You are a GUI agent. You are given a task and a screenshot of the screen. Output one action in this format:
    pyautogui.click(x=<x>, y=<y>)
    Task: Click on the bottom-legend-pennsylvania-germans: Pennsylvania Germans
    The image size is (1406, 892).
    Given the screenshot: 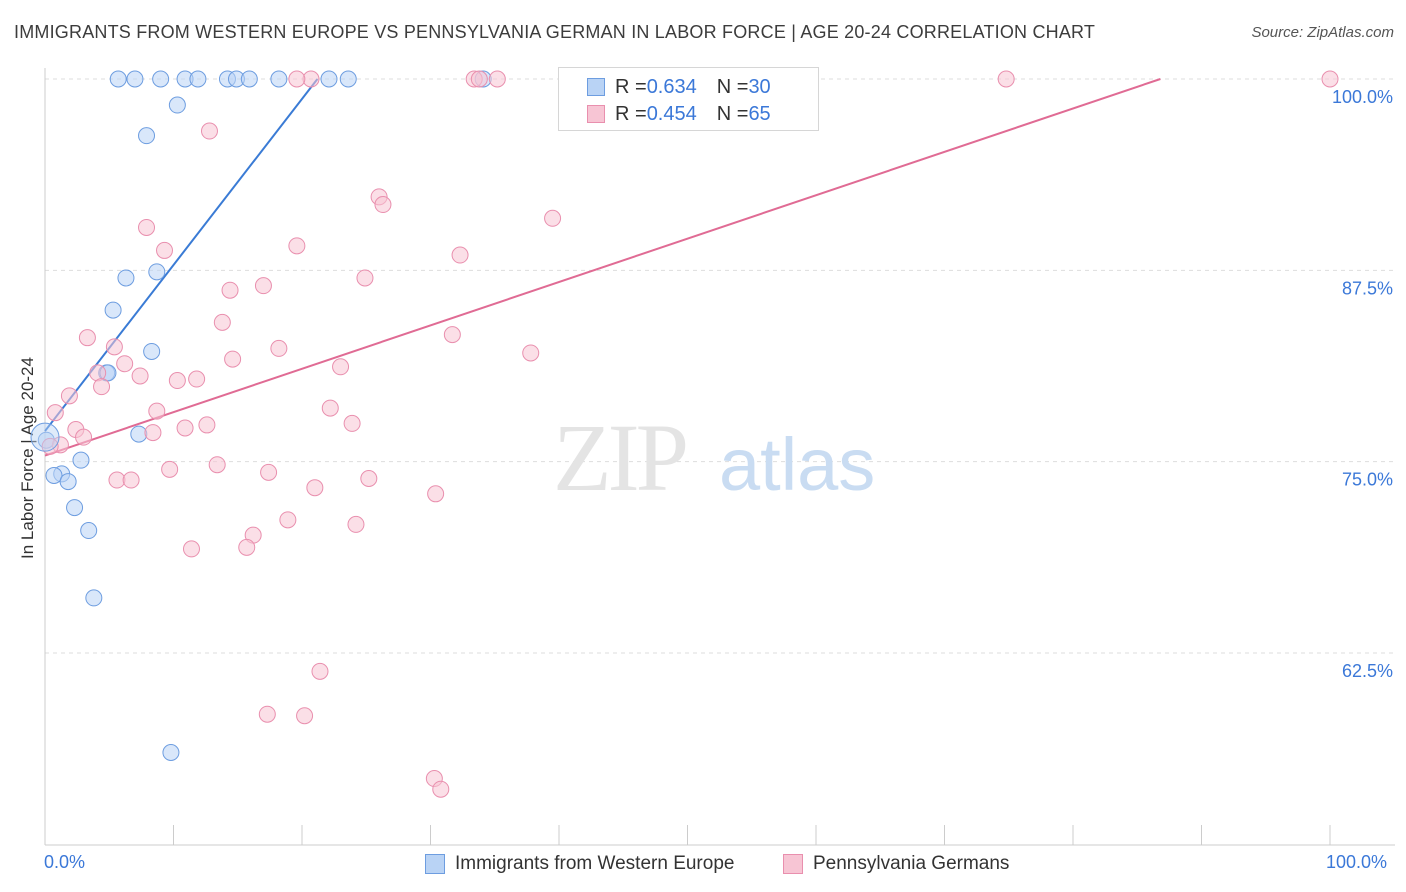 What is the action you would take?
    pyautogui.click(x=896, y=864)
    